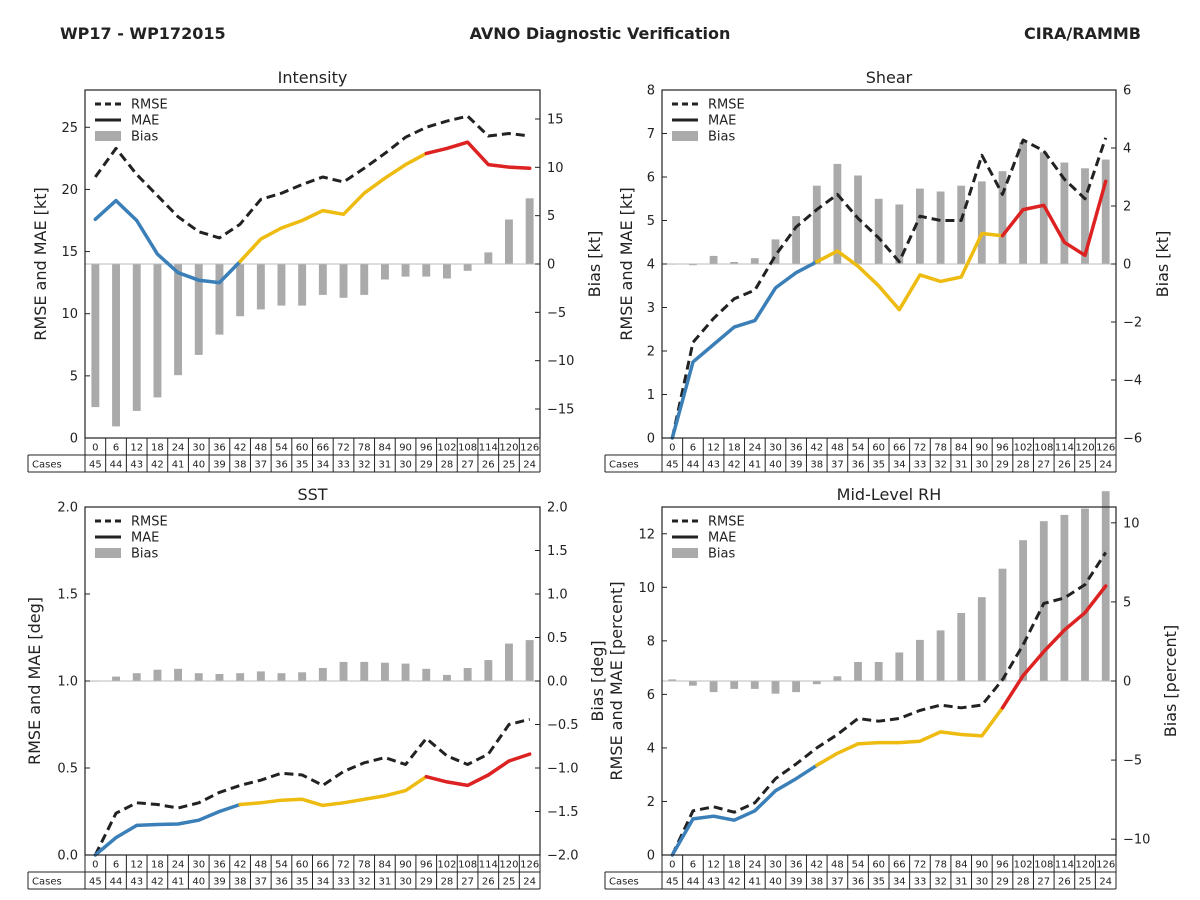 This screenshot has width=1200, height=900. Describe the element at coordinates (446, 865) in the screenshot. I see `forecast-hour-label: 102` at that location.